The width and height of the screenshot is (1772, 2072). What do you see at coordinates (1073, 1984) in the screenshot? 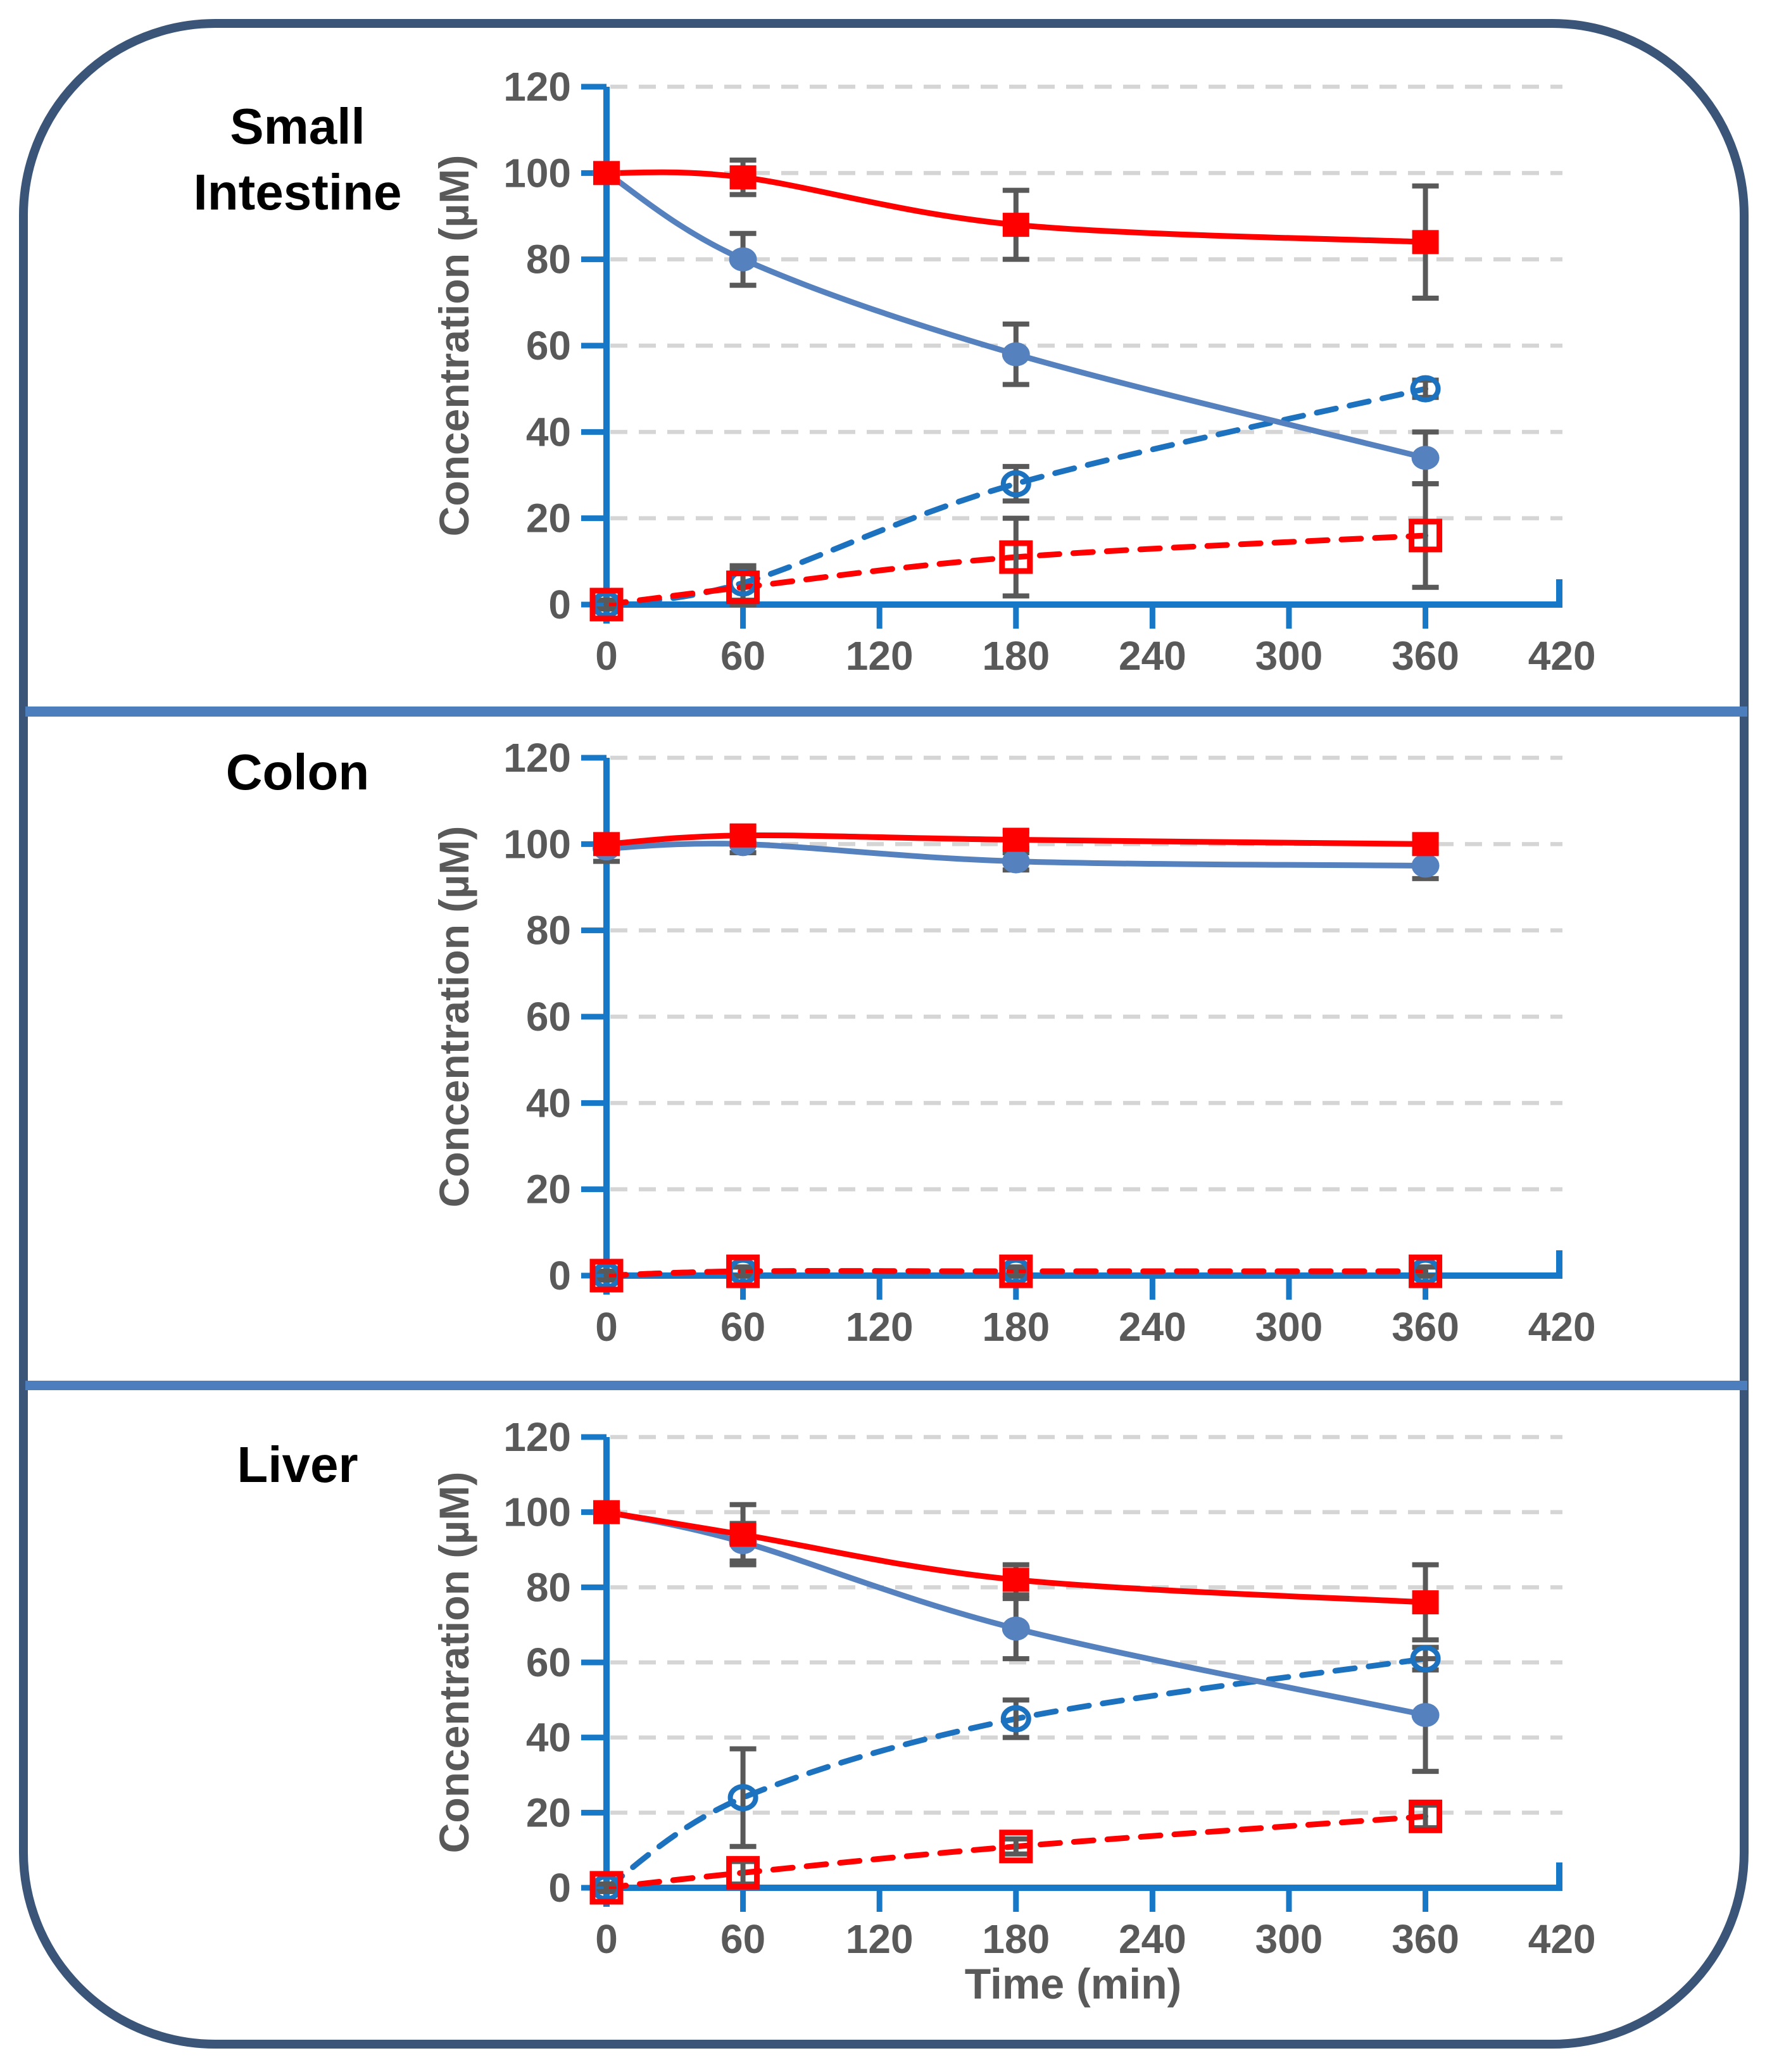
I see `x-axis-title: Time (min)` at bounding box center [1073, 1984].